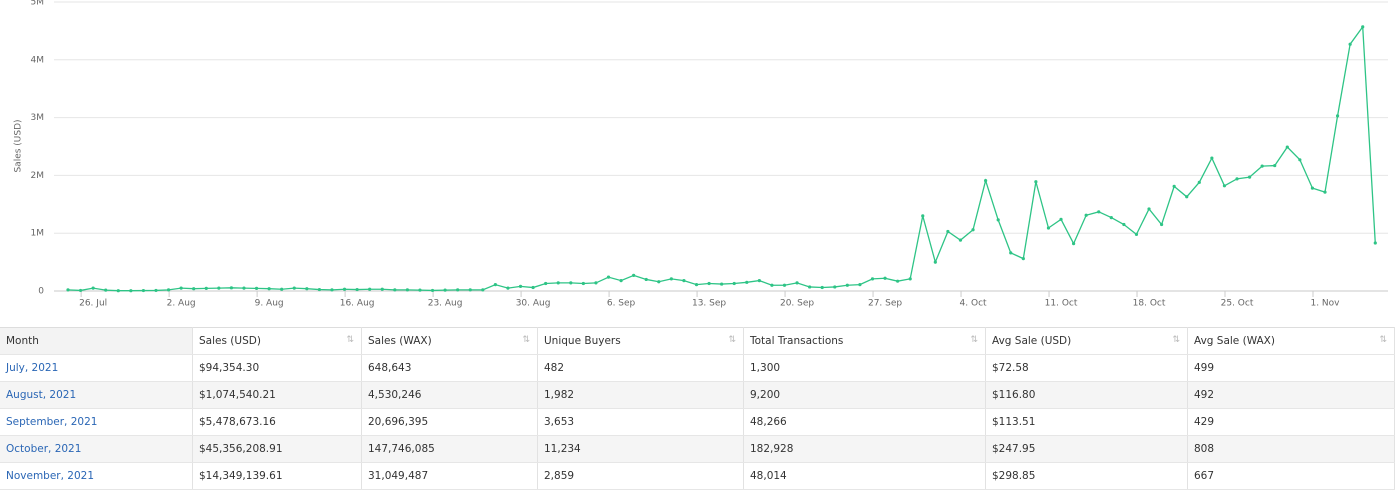 Image resolution: width=1400 pixels, height=490 pixels. I want to click on table-cell: 1,300, so click(864, 368).